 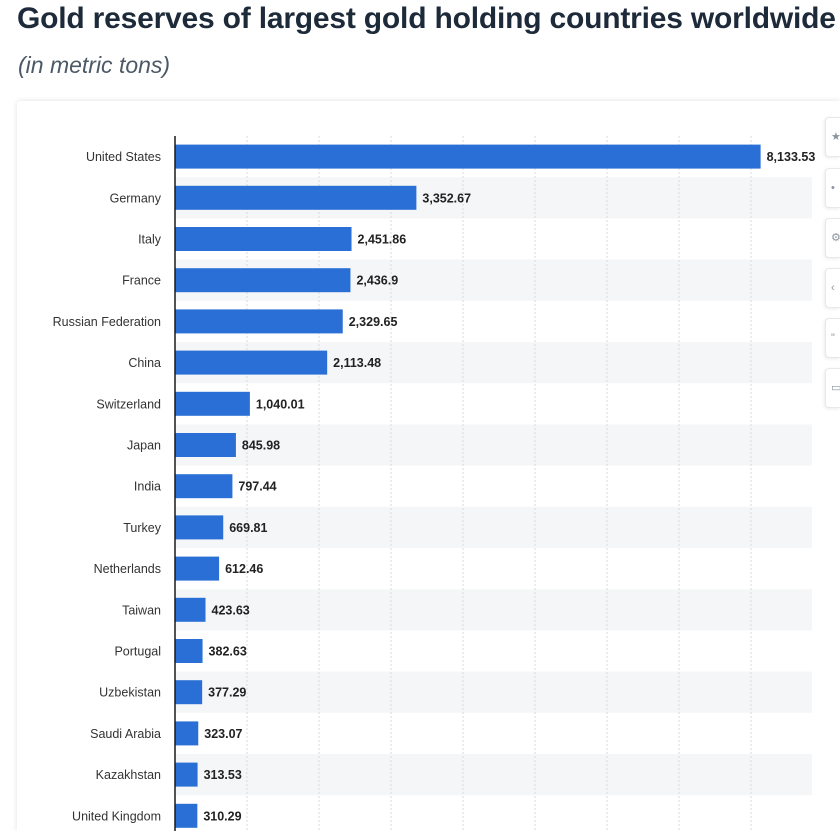 What do you see at coordinates (377, 281) in the screenshot?
I see `value-label: 2,436.9` at bounding box center [377, 281].